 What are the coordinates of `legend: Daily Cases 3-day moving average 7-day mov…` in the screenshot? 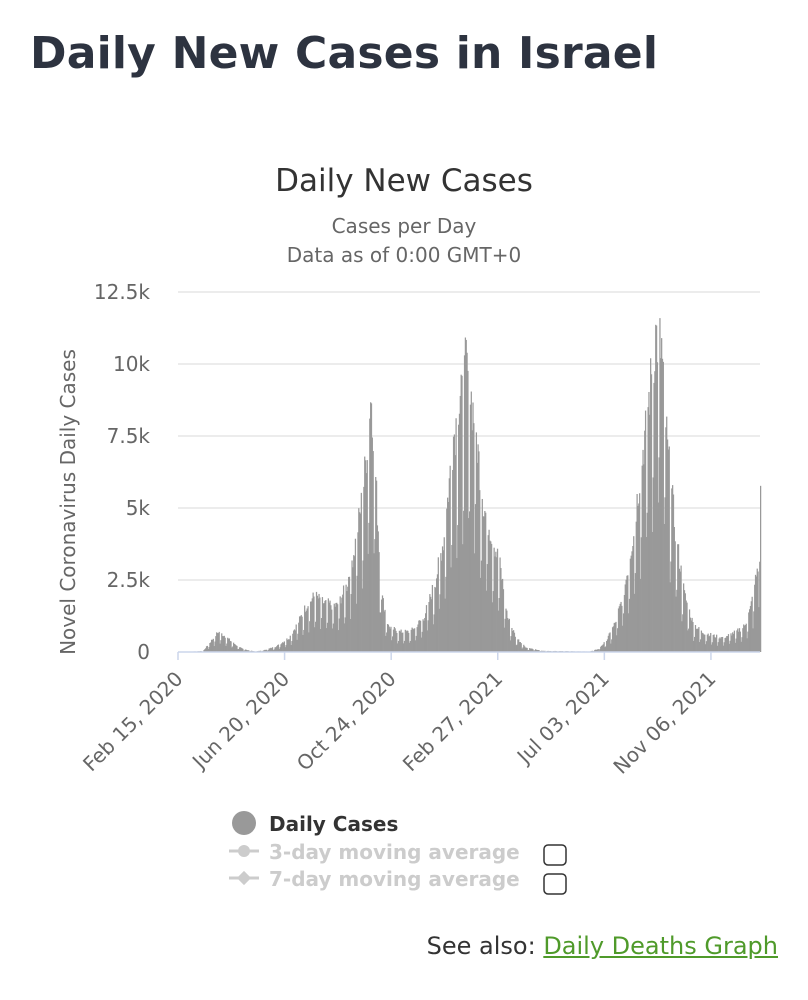 It's located at (398, 853).